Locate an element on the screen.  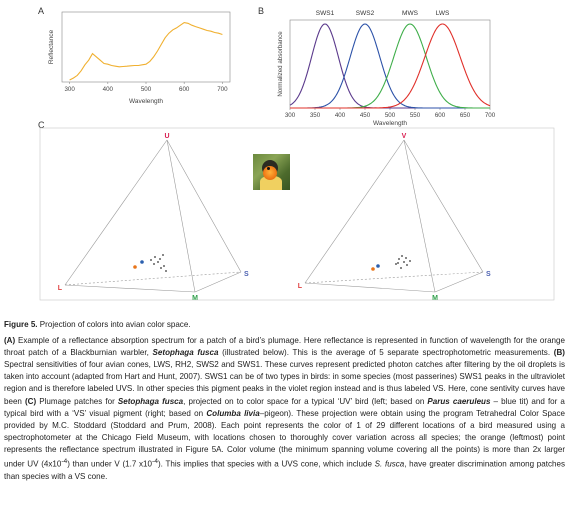
panel-b-curve-sws2 is located at coordinates (390, 66).